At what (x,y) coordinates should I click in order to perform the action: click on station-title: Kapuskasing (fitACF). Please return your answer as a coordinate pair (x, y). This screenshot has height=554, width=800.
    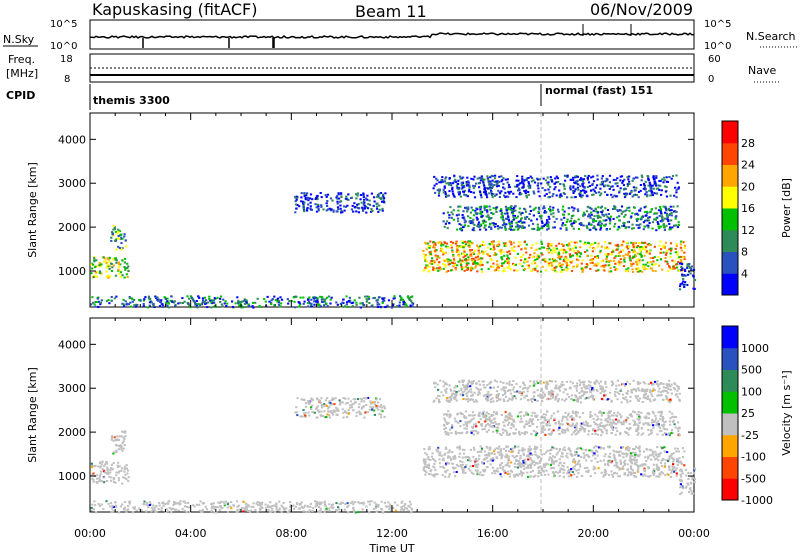
    Looking at the image, I should click on (174, 9).